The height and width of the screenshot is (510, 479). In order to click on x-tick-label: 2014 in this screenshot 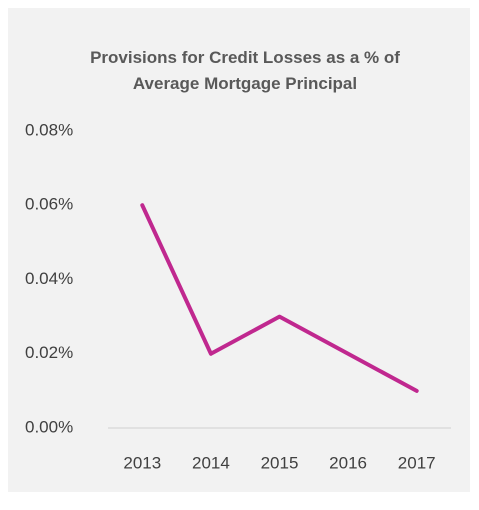, I will do `click(211, 462)`.